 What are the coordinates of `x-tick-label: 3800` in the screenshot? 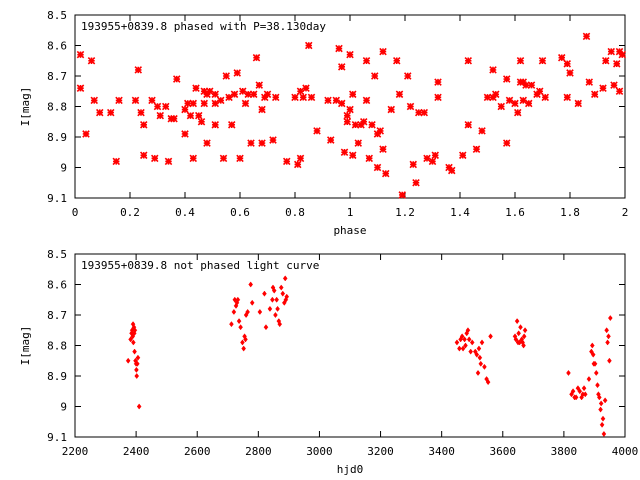 It's located at (564, 451).